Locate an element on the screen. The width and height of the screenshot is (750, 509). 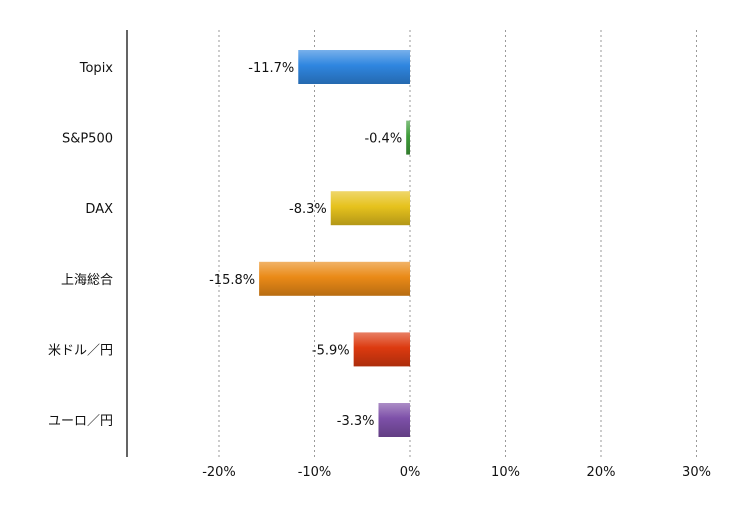
data-label: -15.8% is located at coordinates (232, 280).